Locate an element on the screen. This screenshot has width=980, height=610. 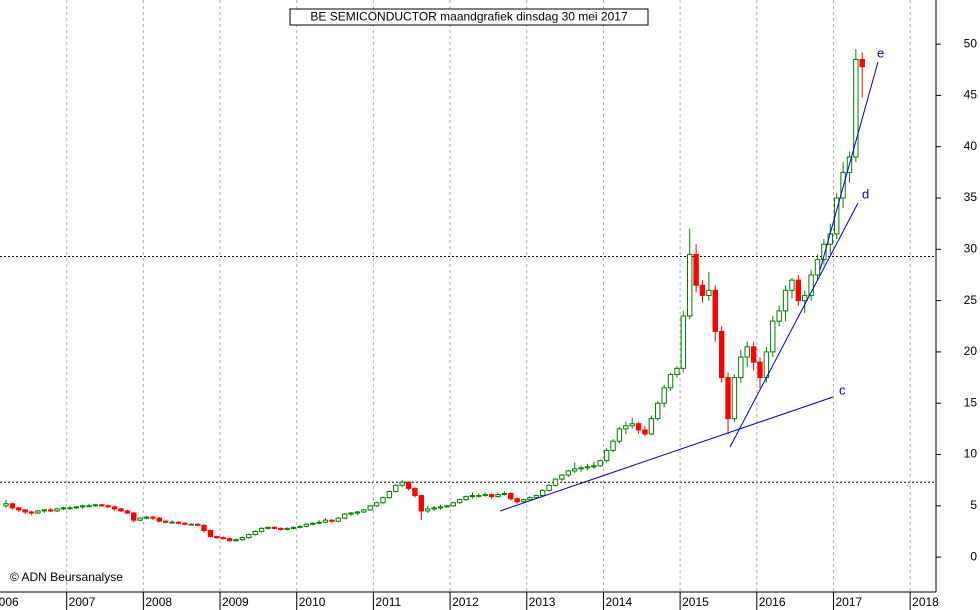
annotation: d is located at coordinates (865, 193).